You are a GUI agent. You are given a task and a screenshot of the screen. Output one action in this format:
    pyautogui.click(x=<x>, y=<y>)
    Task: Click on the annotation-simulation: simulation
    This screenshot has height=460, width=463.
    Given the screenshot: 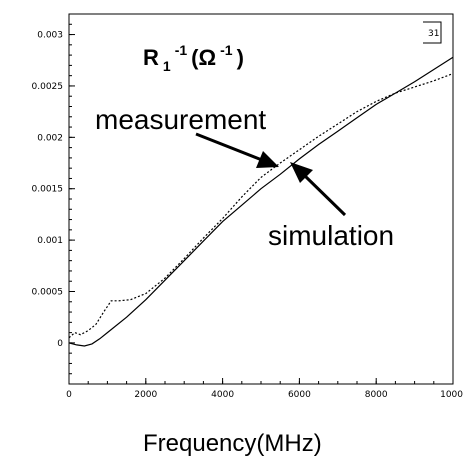 What is the action you would take?
    pyautogui.click(x=331, y=235)
    